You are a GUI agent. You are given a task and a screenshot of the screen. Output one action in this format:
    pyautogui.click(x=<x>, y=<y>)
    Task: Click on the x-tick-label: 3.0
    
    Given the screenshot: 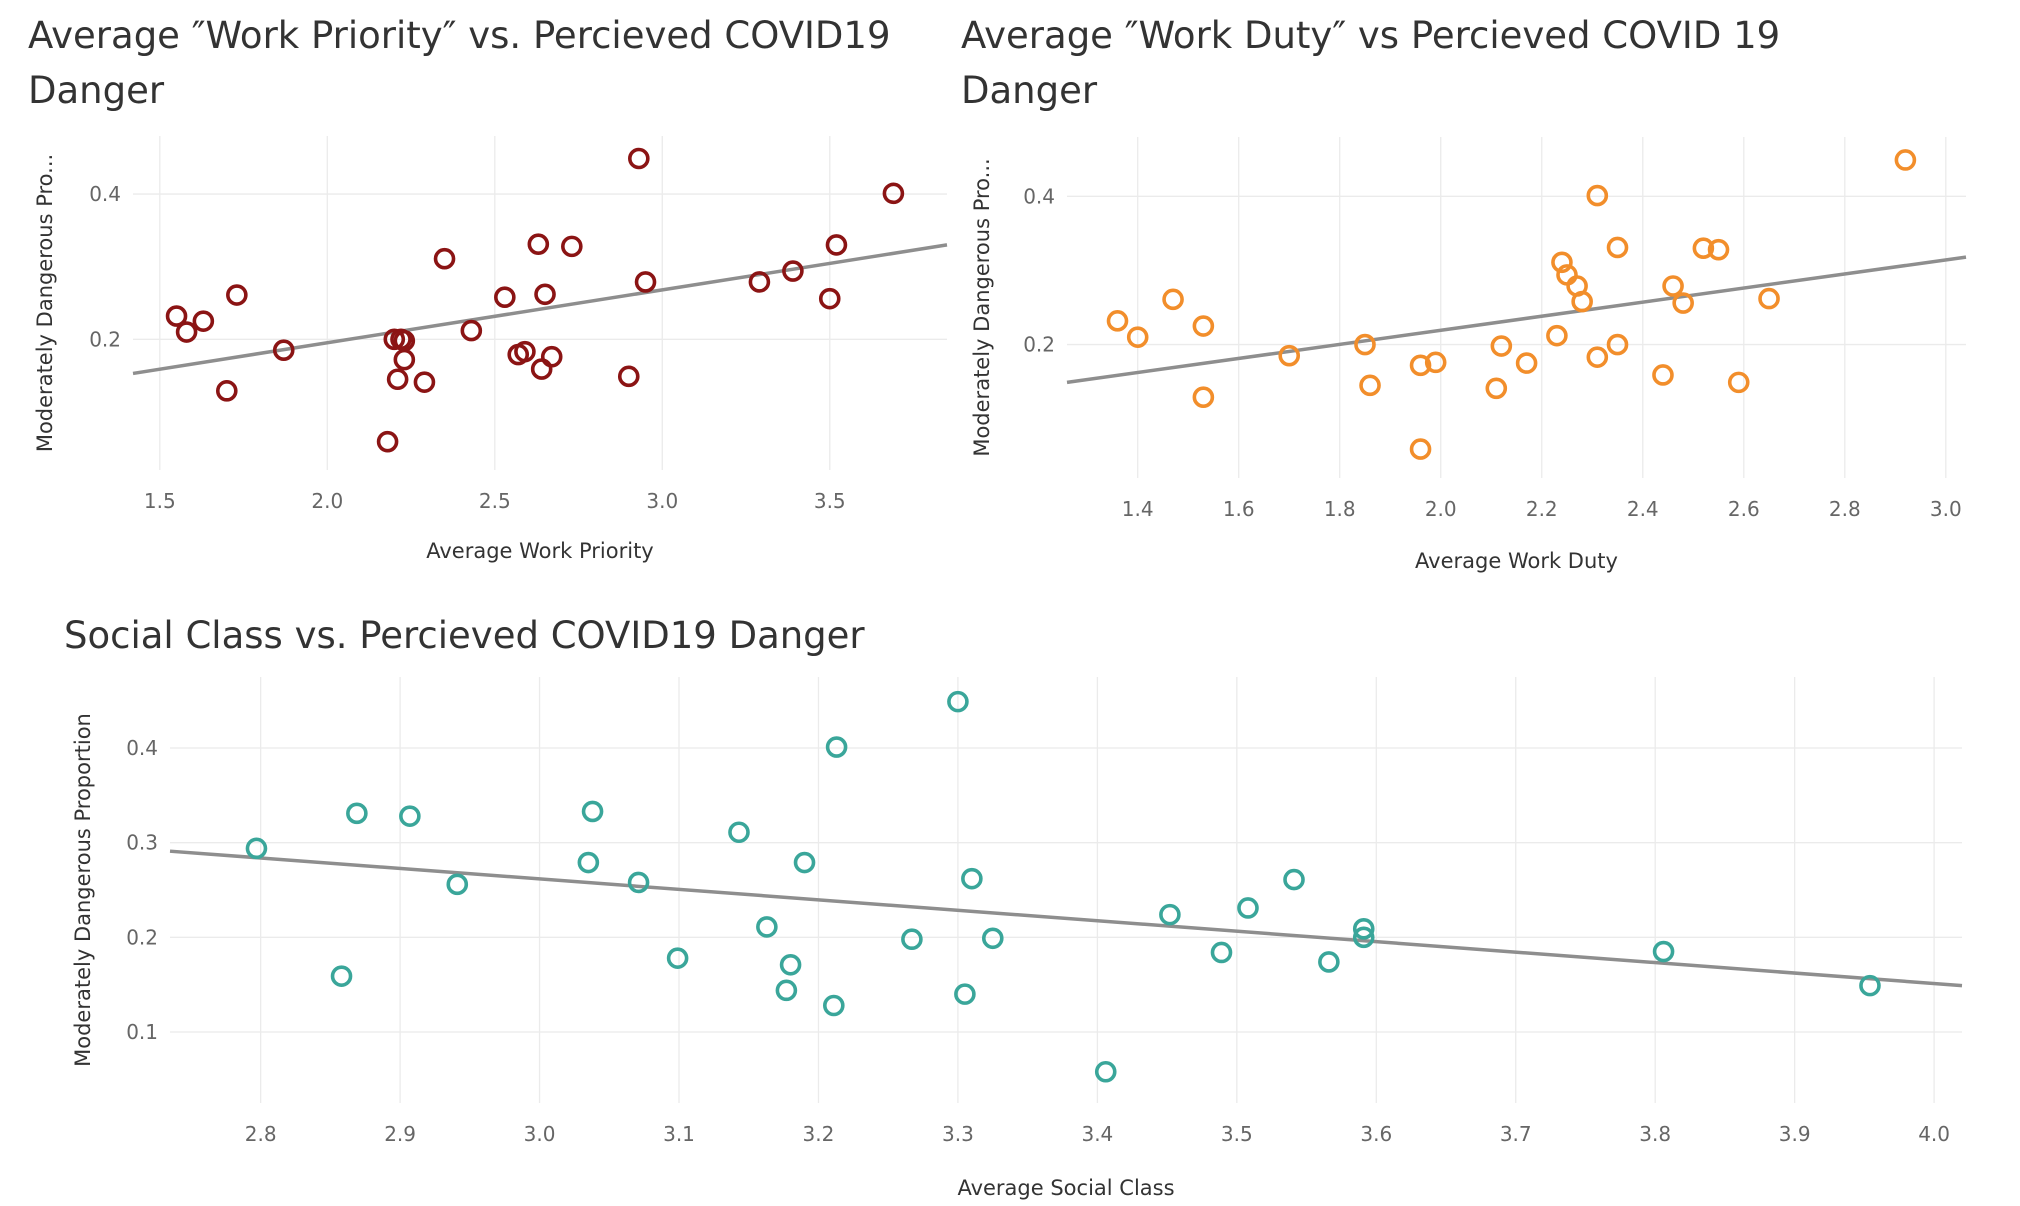 What is the action you would take?
    pyautogui.click(x=662, y=501)
    